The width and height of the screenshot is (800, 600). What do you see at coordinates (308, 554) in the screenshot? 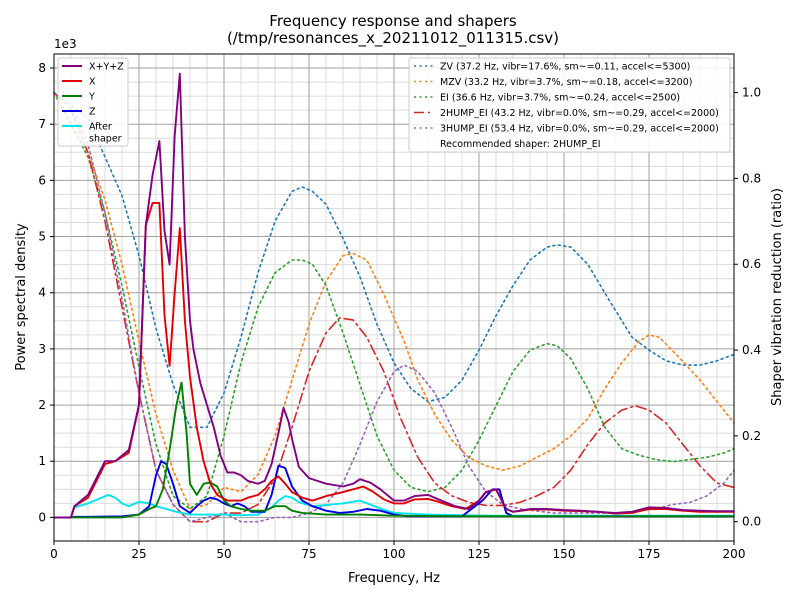
I see `x-tick-label: 75` at bounding box center [308, 554].